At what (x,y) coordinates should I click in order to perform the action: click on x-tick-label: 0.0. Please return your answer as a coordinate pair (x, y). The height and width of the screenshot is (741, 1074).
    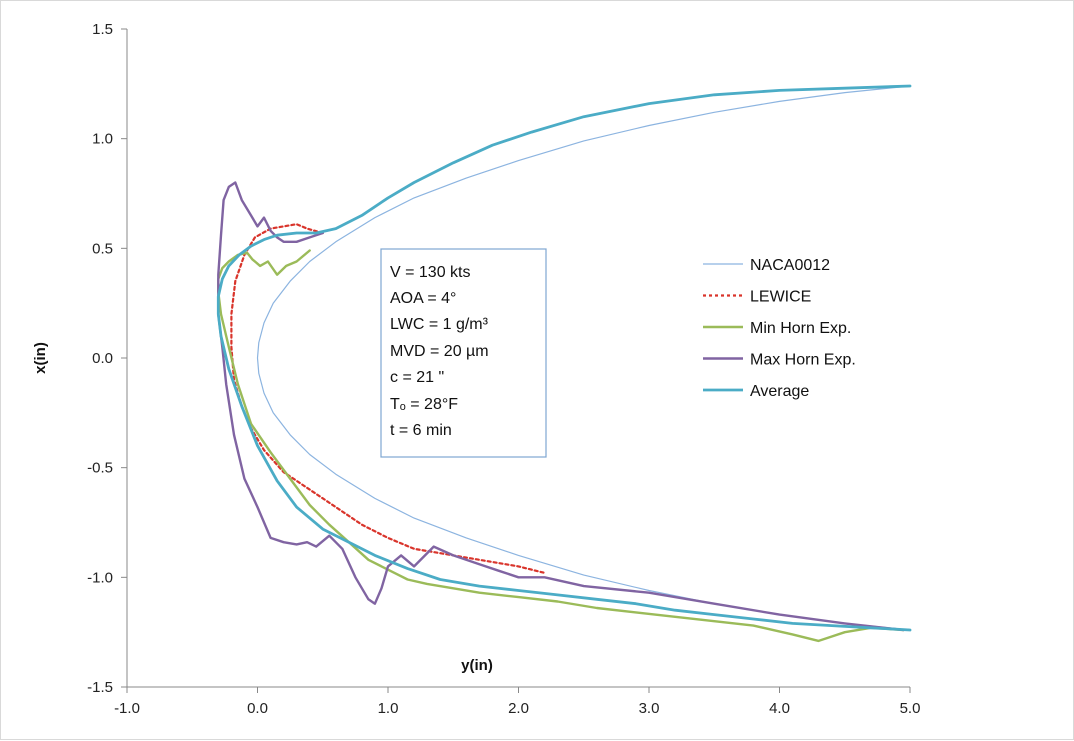
    Looking at the image, I should click on (257, 708).